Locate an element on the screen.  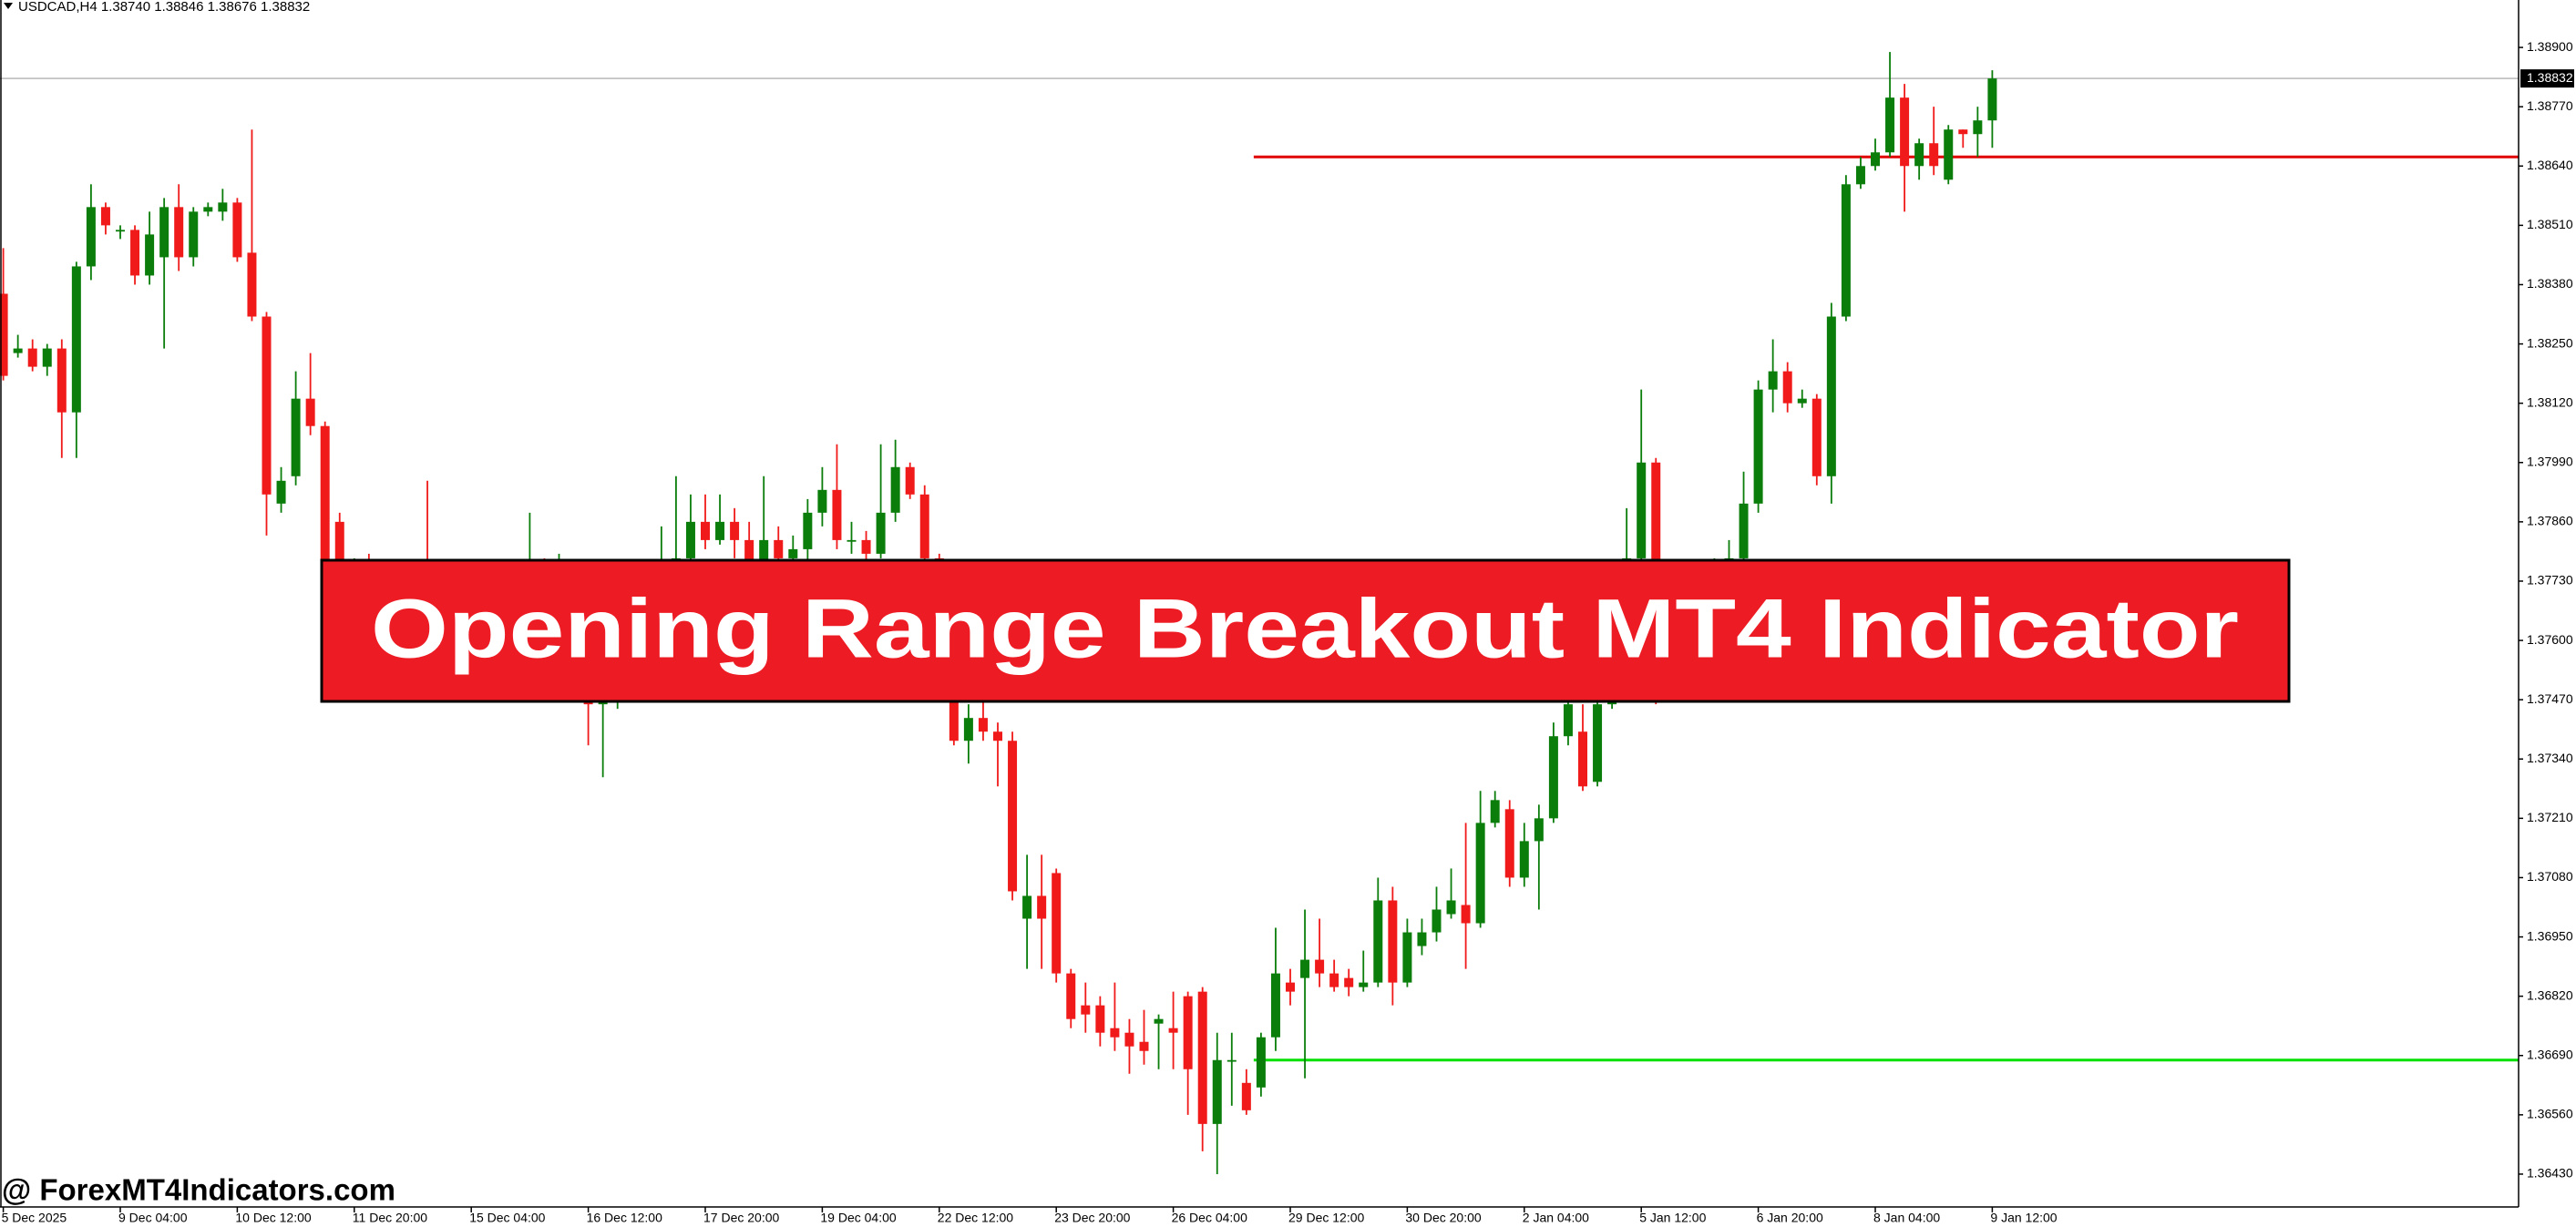
y-tick-label: 1.36690 is located at coordinates (2550, 1054).